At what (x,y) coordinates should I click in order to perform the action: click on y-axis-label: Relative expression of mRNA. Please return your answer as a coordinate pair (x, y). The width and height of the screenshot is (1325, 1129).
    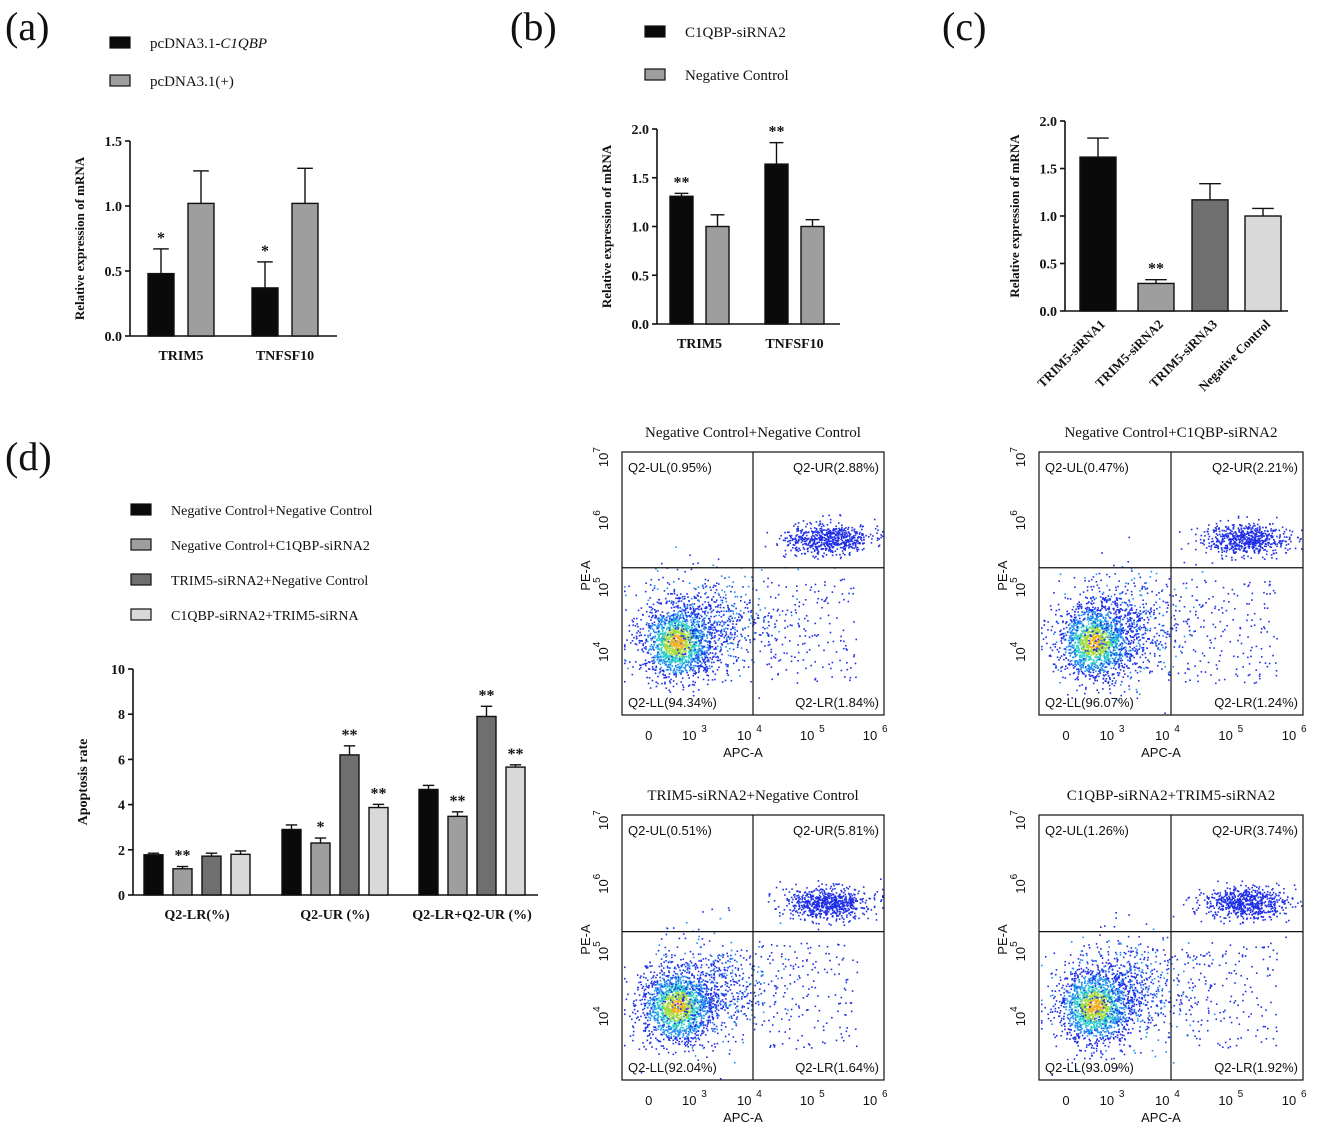
    Looking at the image, I should click on (1014, 216).